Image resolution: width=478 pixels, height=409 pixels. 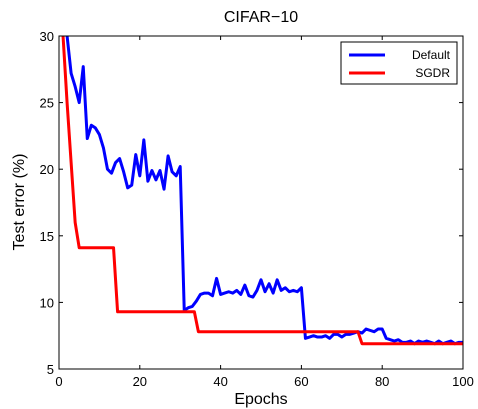 I want to click on x-tick-label: 0, so click(x=58, y=381).